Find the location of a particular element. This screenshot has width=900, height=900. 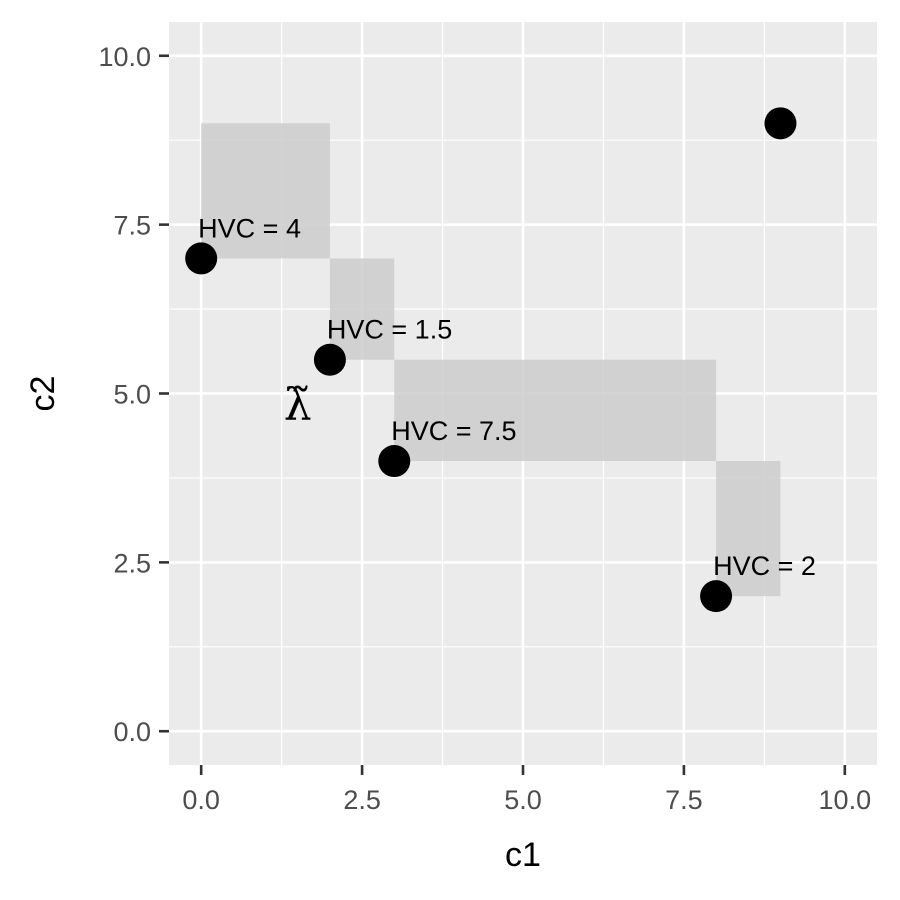

y-tick-label: 0.0 is located at coordinates (132, 732).